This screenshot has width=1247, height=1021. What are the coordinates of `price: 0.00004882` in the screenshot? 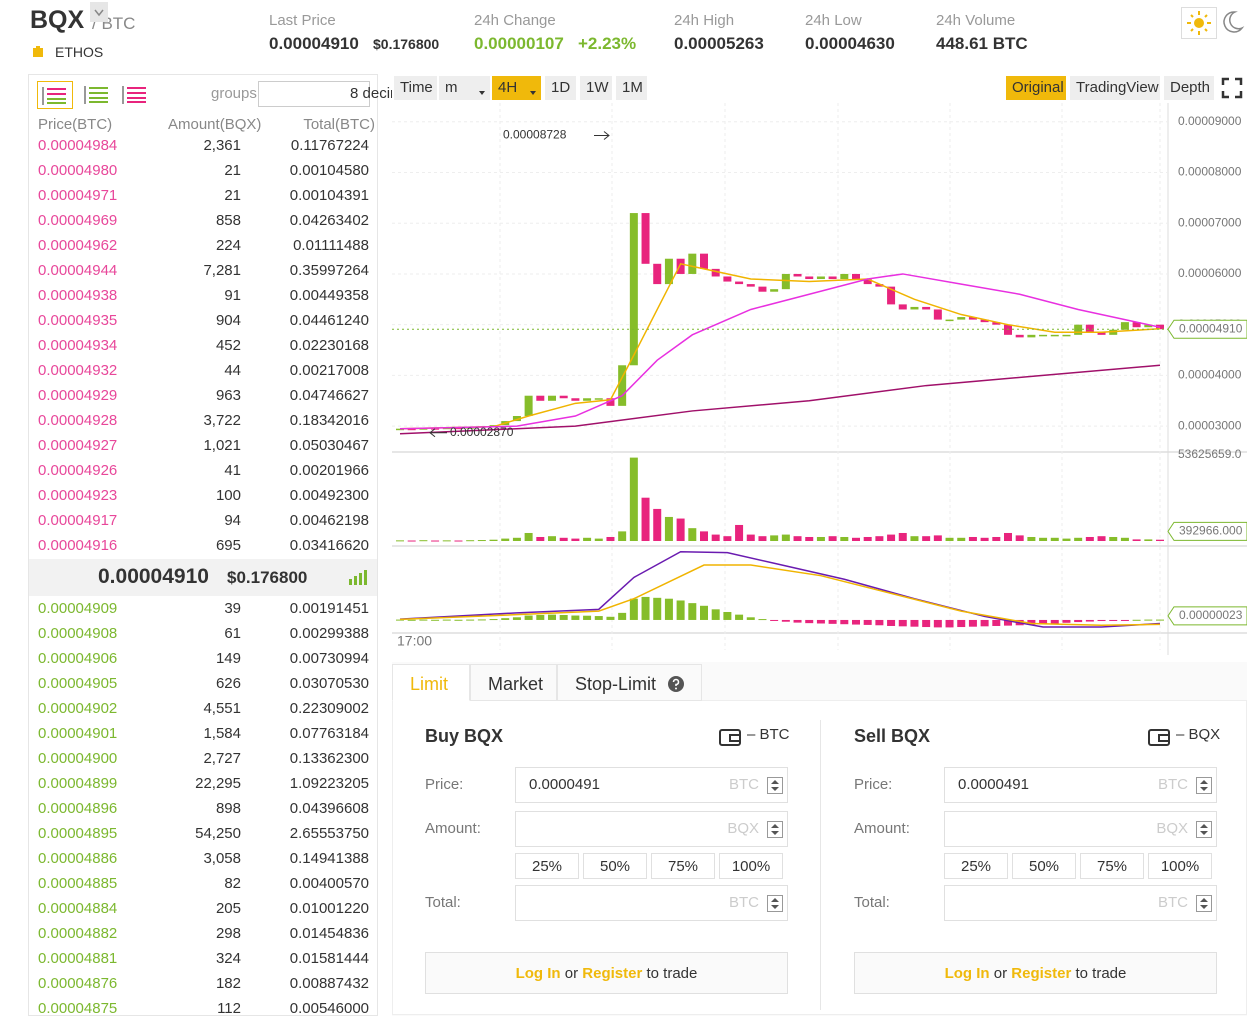 It's located at (78, 933).